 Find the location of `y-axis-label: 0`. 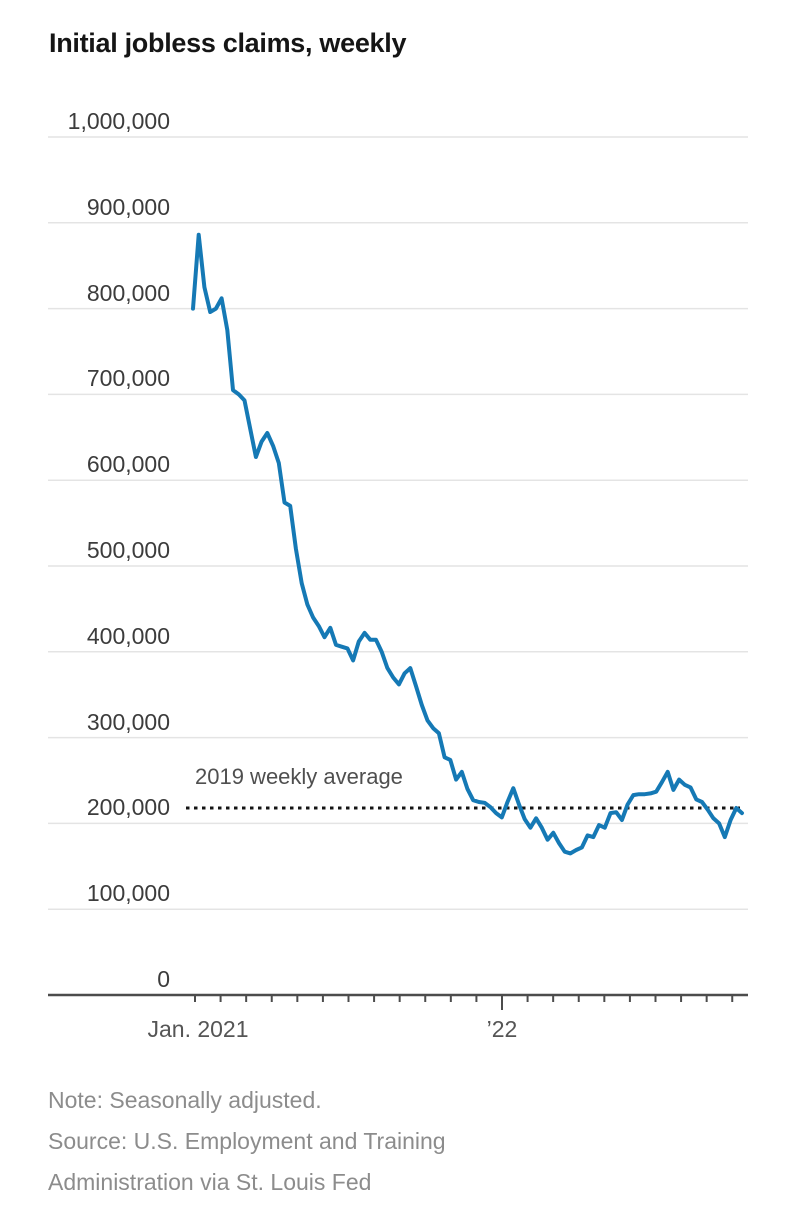

y-axis-label: 0 is located at coordinates (163, 979).